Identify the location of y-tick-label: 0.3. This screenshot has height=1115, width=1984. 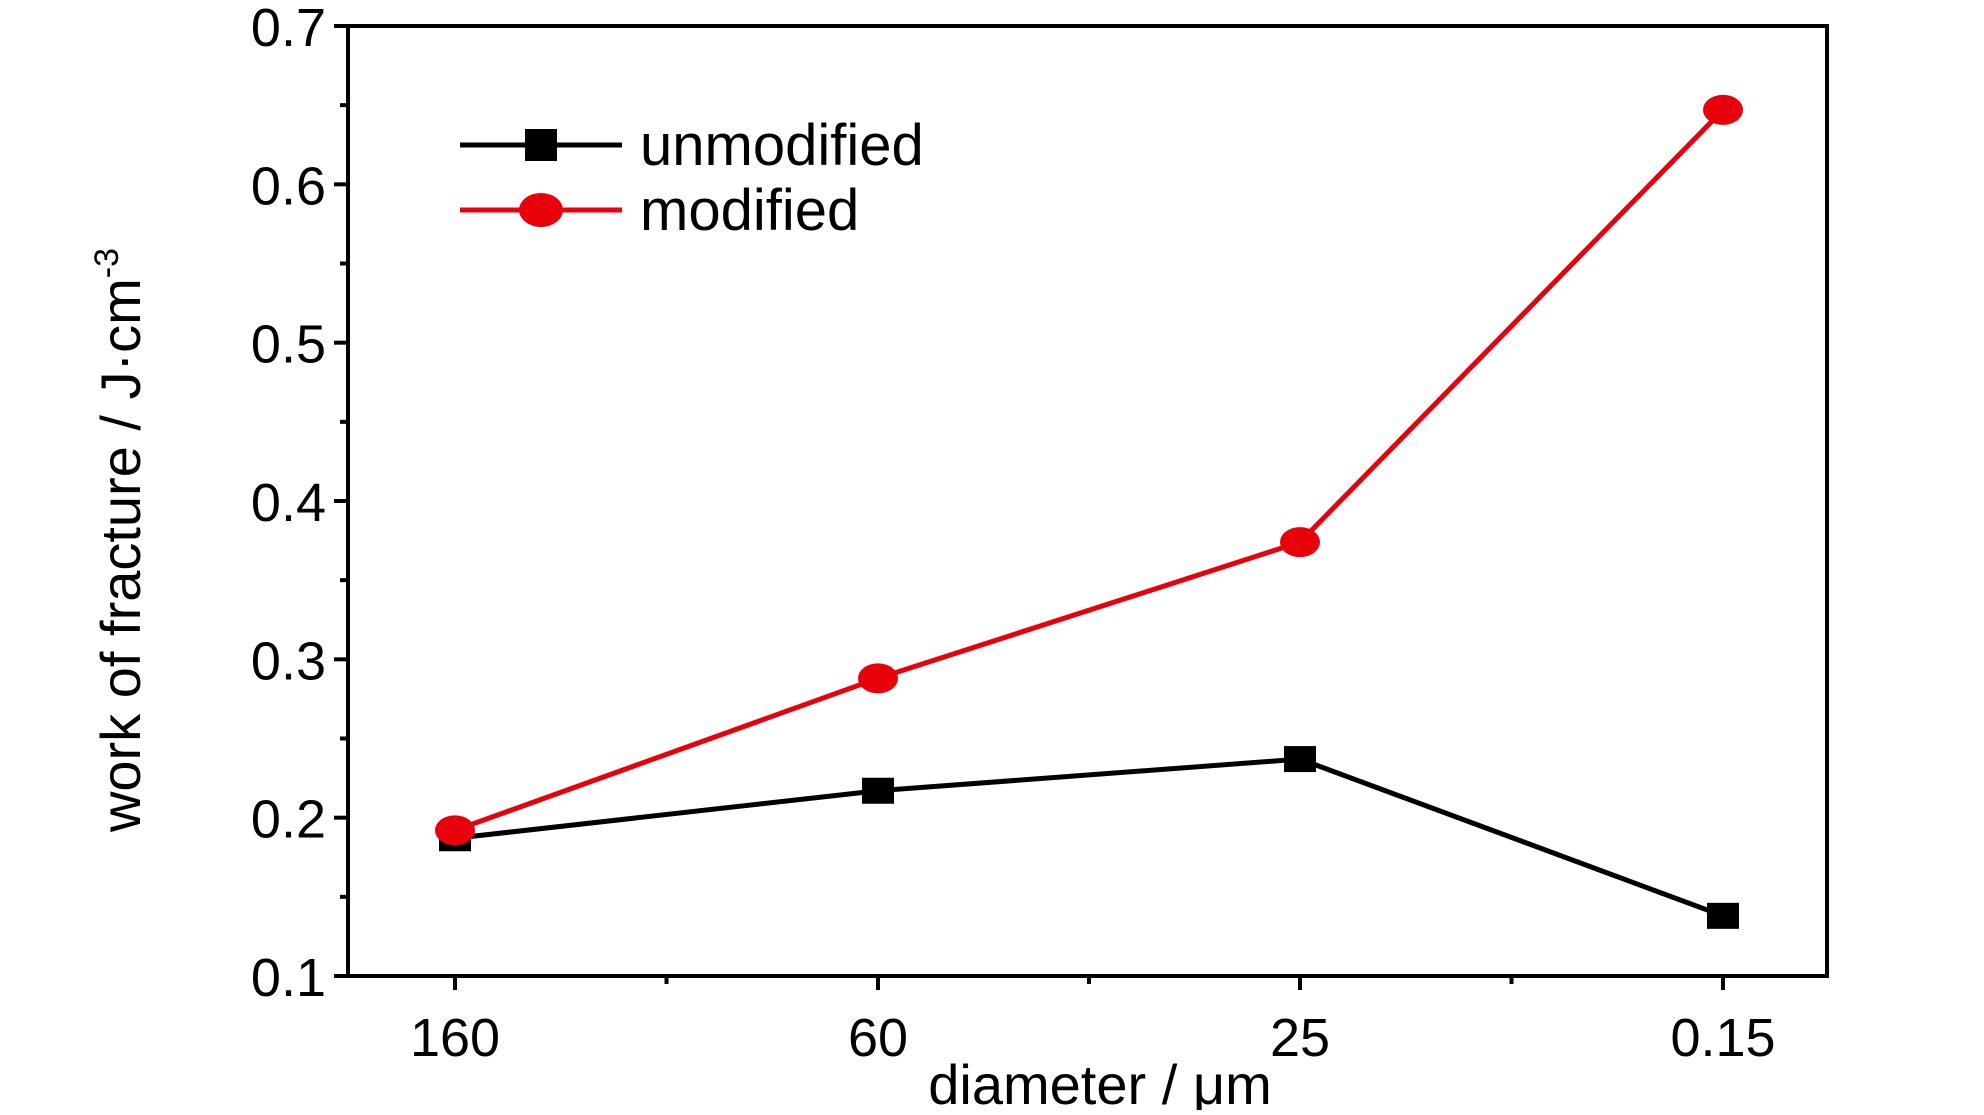
(288, 661).